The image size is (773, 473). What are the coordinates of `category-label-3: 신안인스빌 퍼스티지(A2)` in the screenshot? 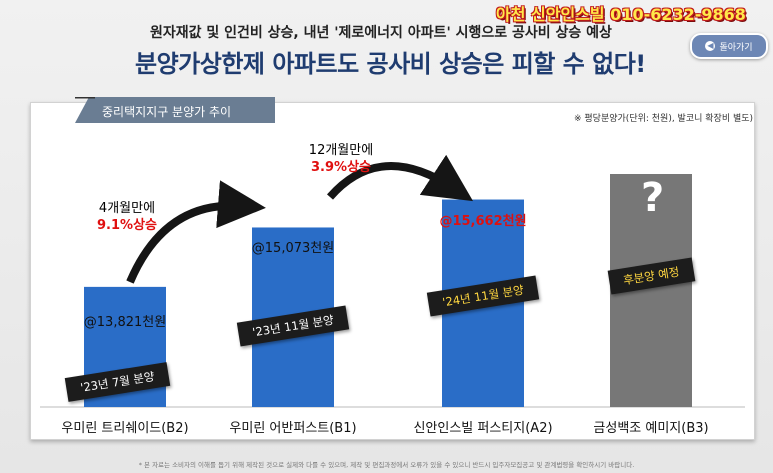 It's located at (483, 428).